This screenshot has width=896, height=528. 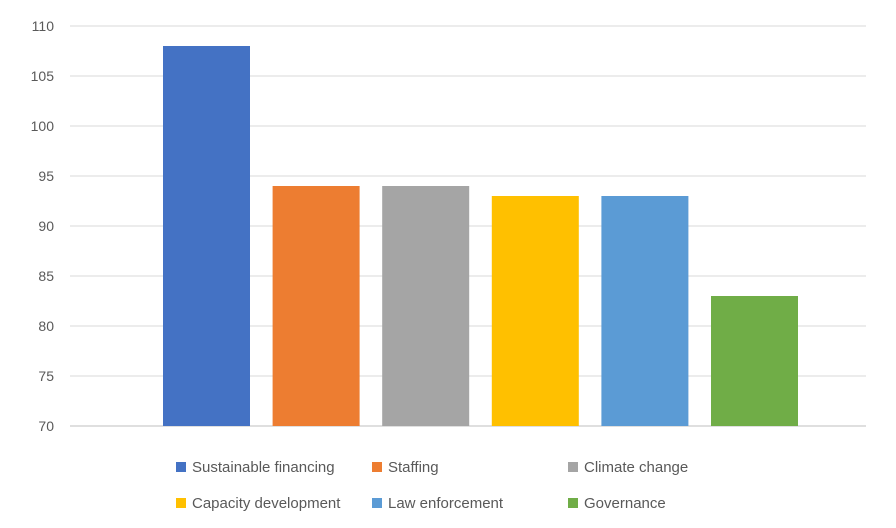 What do you see at coordinates (46, 376) in the screenshot?
I see `y-tick-label: 75` at bounding box center [46, 376].